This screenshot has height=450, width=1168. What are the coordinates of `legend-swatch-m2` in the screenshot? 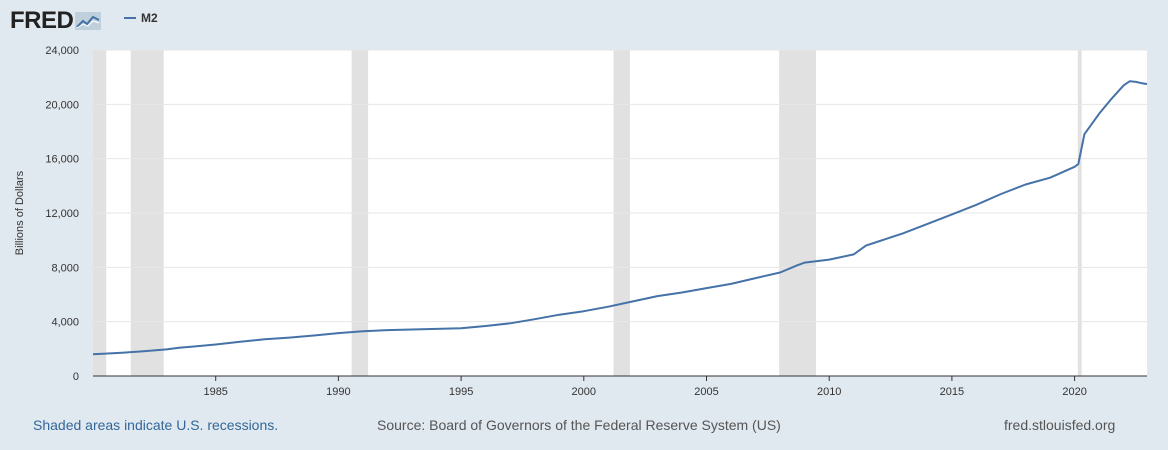 It's located at (130, 18).